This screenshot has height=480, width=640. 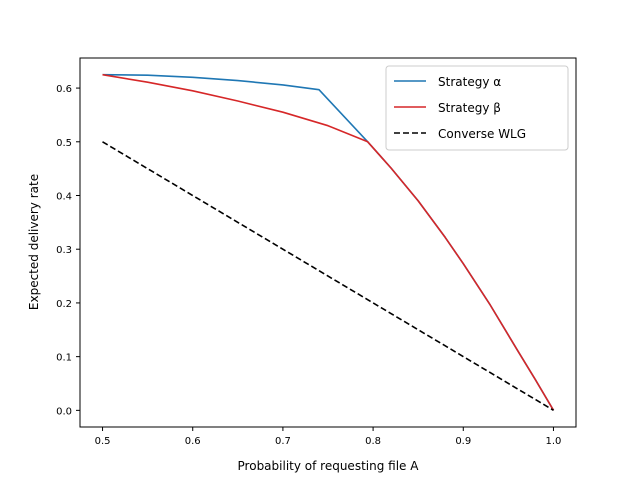 I want to click on y-tick-label: 0.3, so click(x=64, y=250).